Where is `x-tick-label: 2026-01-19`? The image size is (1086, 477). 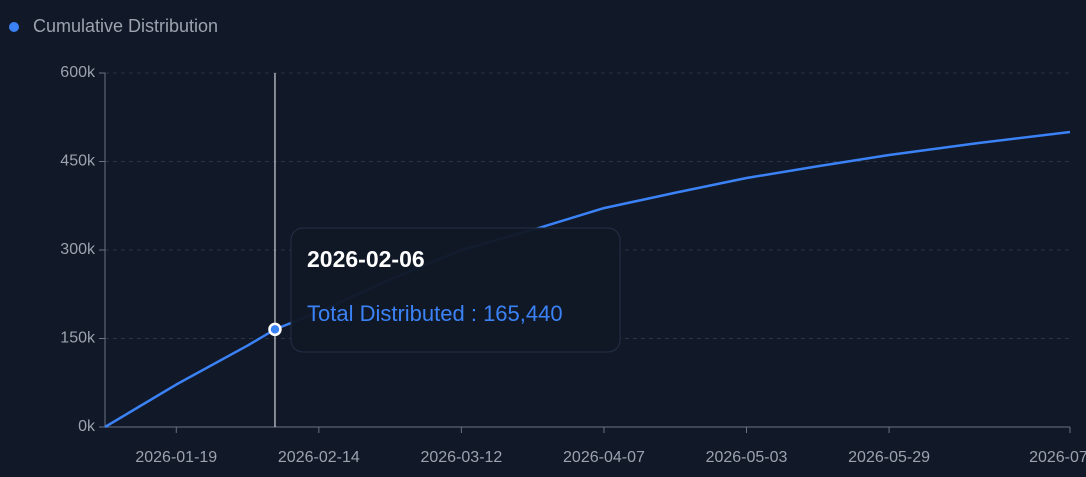 x-tick-label: 2026-01-19 is located at coordinates (176, 457).